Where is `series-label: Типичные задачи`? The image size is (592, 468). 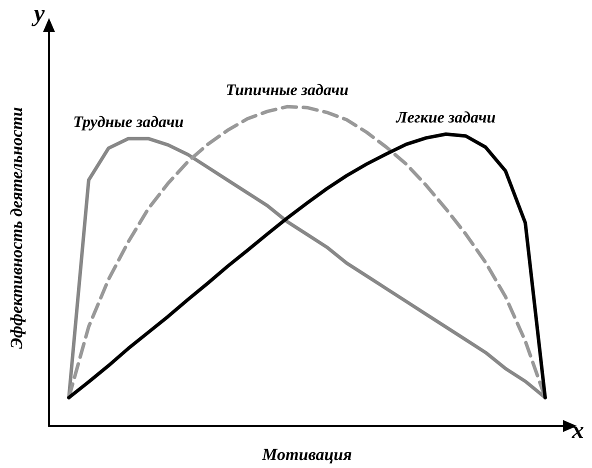 series-label: Типичные задачи is located at coordinates (287, 91).